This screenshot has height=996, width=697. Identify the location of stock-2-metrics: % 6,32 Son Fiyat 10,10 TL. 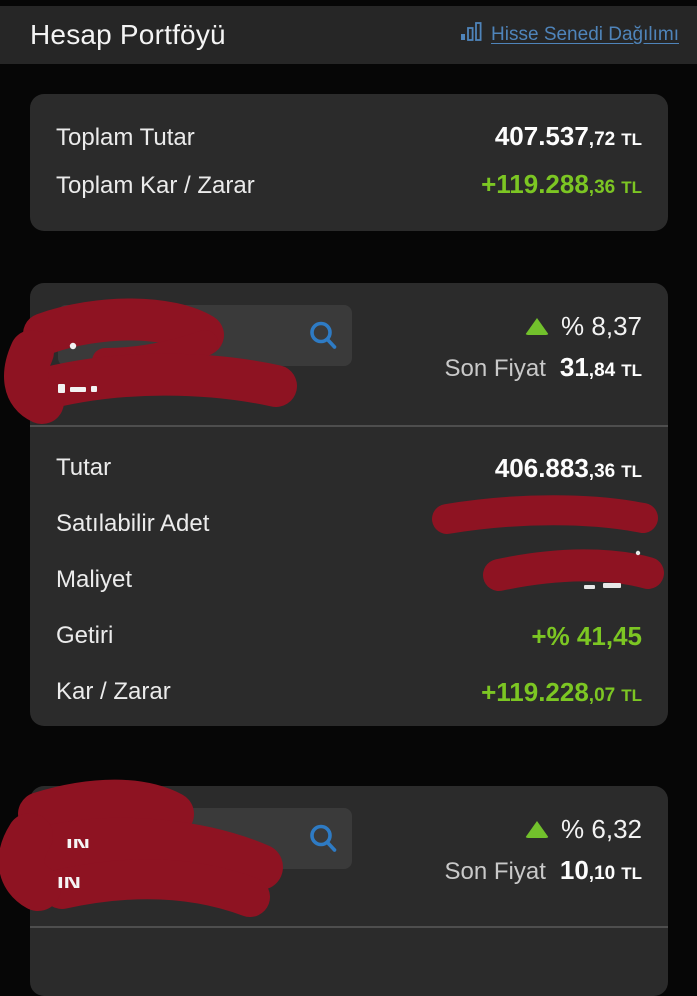
(543, 849).